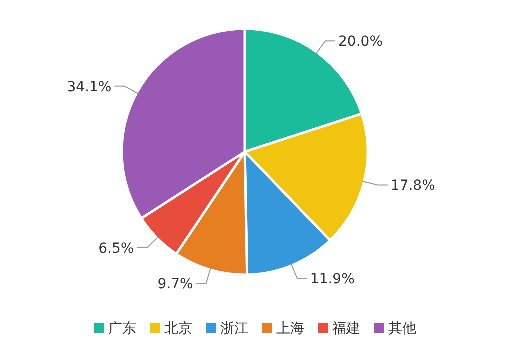 Image resolution: width=511 pixels, height=350 pixels. What do you see at coordinates (122, 329) in the screenshot?
I see `legend-label: 广东` at bounding box center [122, 329].